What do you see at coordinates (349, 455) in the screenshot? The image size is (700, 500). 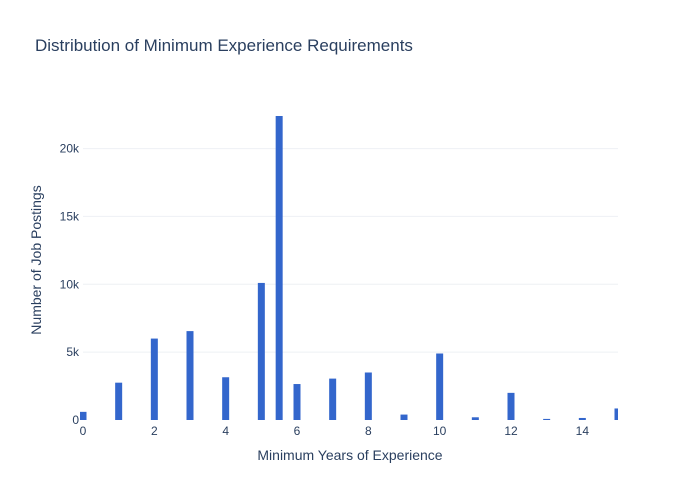 I see `x-axis-title: Minimum Years of Experience` at bounding box center [349, 455].